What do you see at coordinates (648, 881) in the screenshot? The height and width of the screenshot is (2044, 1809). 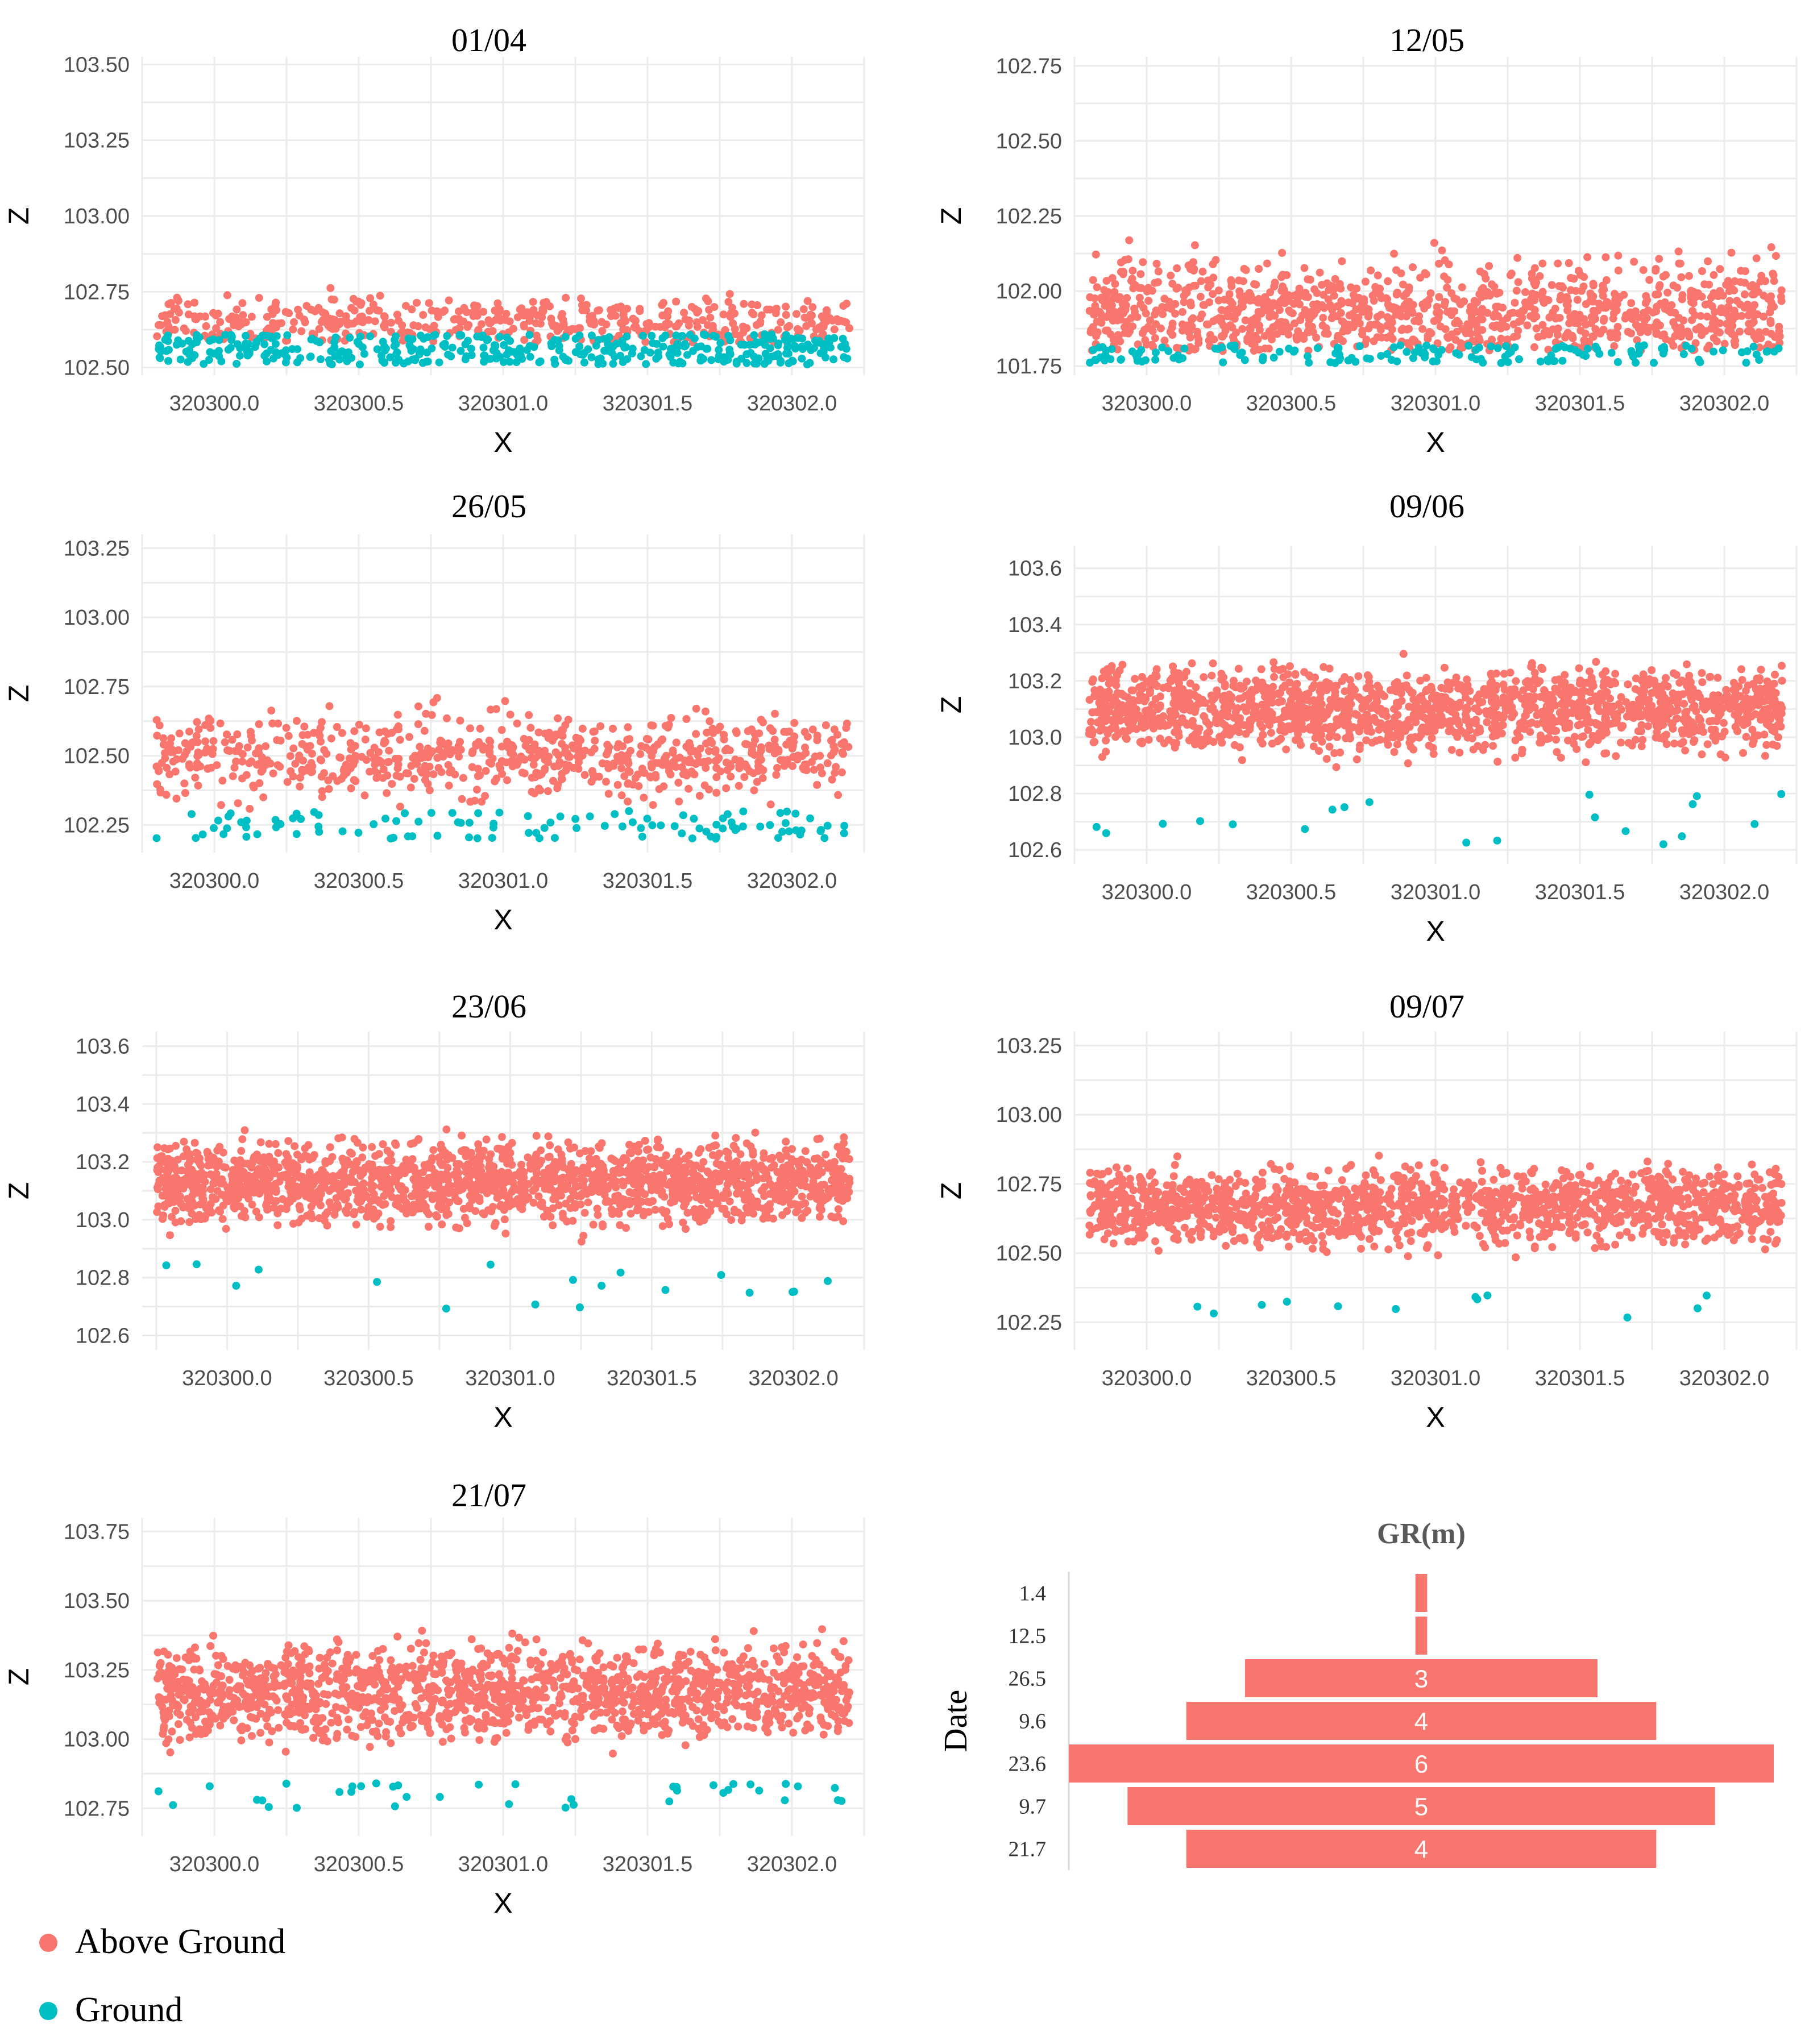 I see `x-tick-label: 320301.5` at bounding box center [648, 881].